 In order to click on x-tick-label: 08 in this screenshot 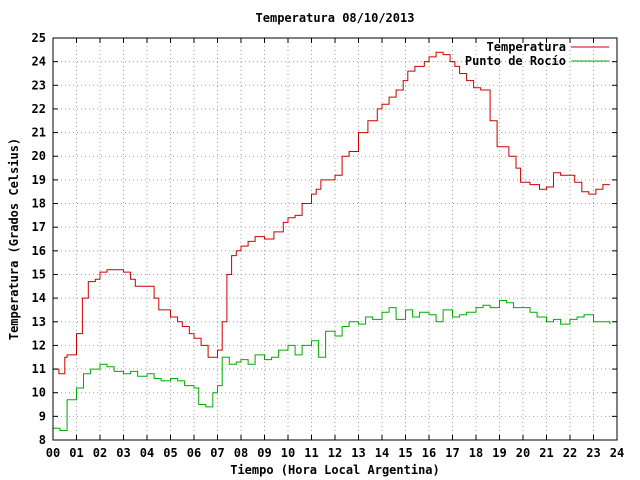, I will do `click(241, 453)`.